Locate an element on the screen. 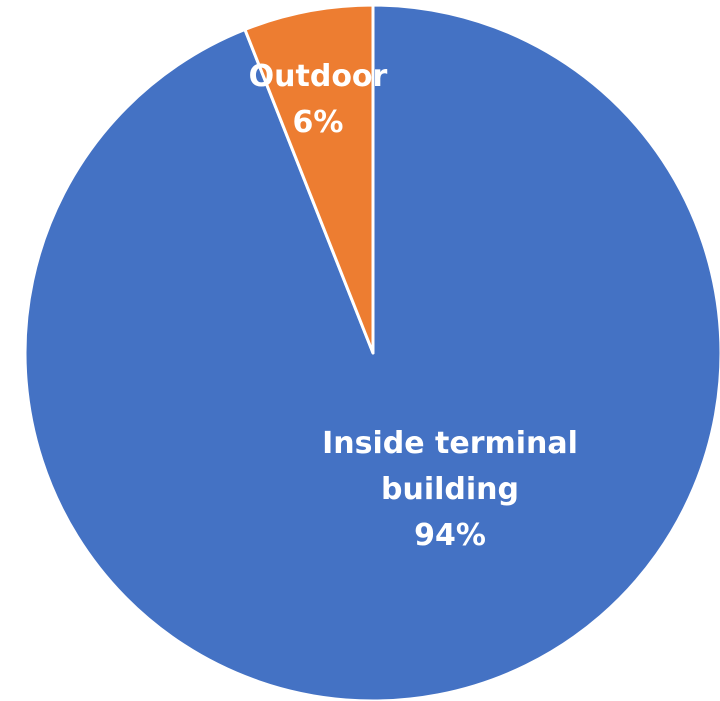 The image size is (720, 701). slice-label: Outdoor 6% is located at coordinates (318, 100).